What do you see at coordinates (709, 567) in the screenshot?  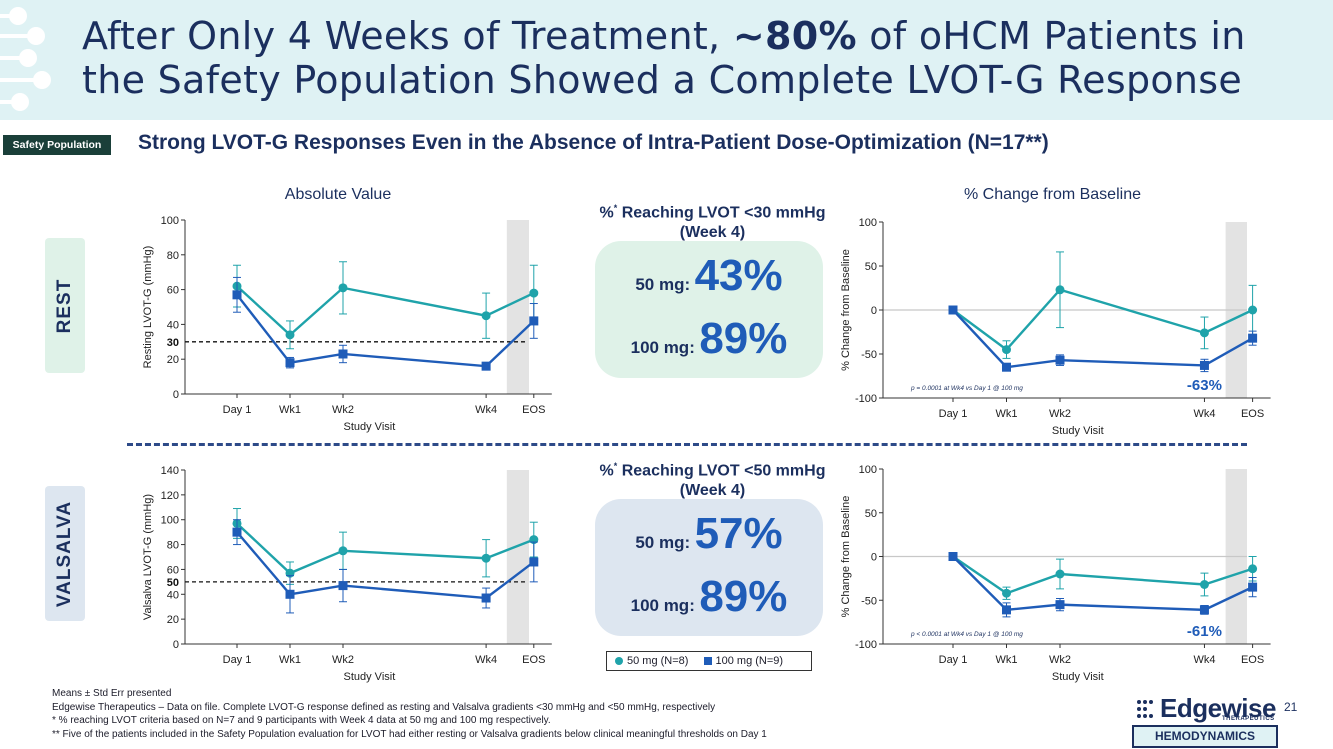 I see `valsalva-response-box: 50 mg: 57% 100 mg: 89%` at bounding box center [709, 567].